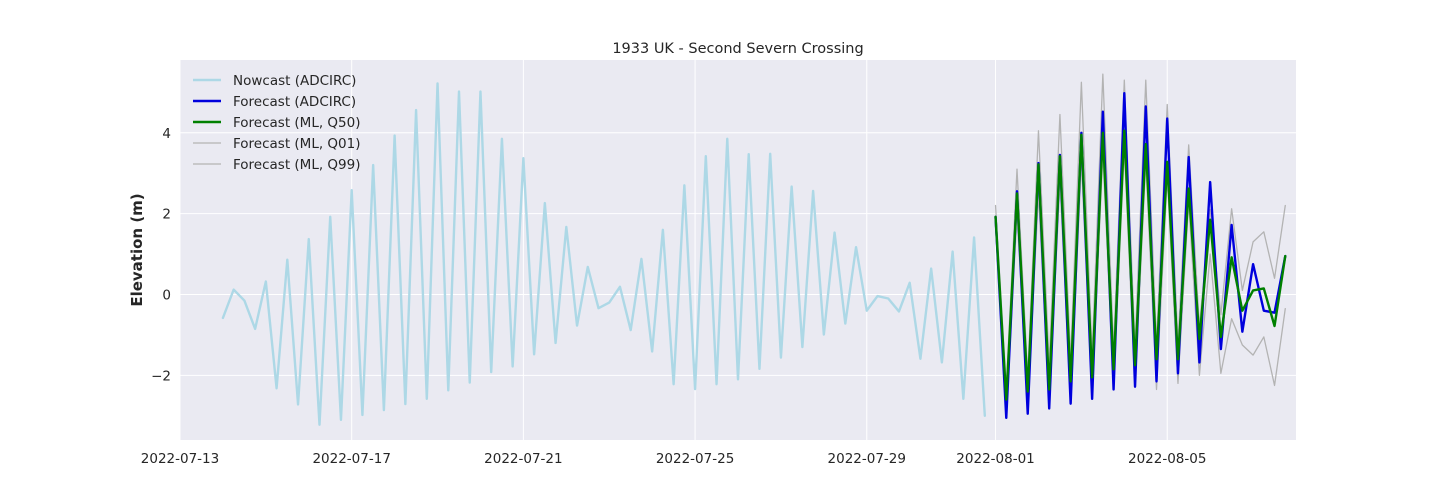  I want to click on legend-label-1: Forecast (ADCIRC), so click(294, 102).